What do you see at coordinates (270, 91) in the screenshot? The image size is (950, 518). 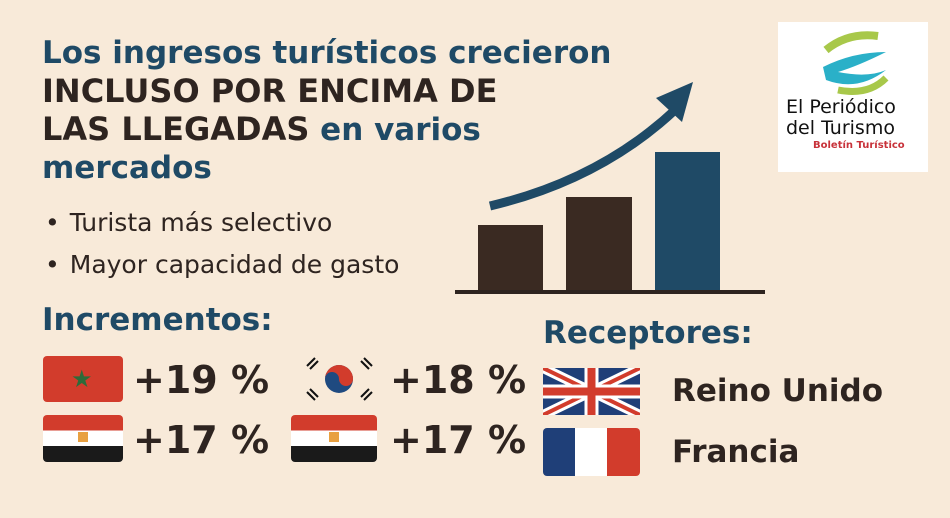 I see `headline-line-2: INCLUSO POR ENCIMA DE` at bounding box center [270, 91].